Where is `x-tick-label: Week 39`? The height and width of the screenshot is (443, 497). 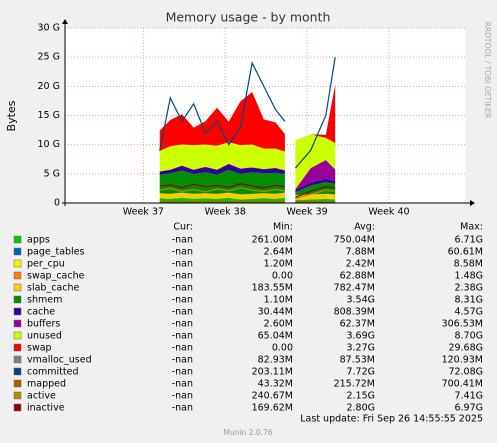
x-tick-label: Week 39 is located at coordinates (307, 212).